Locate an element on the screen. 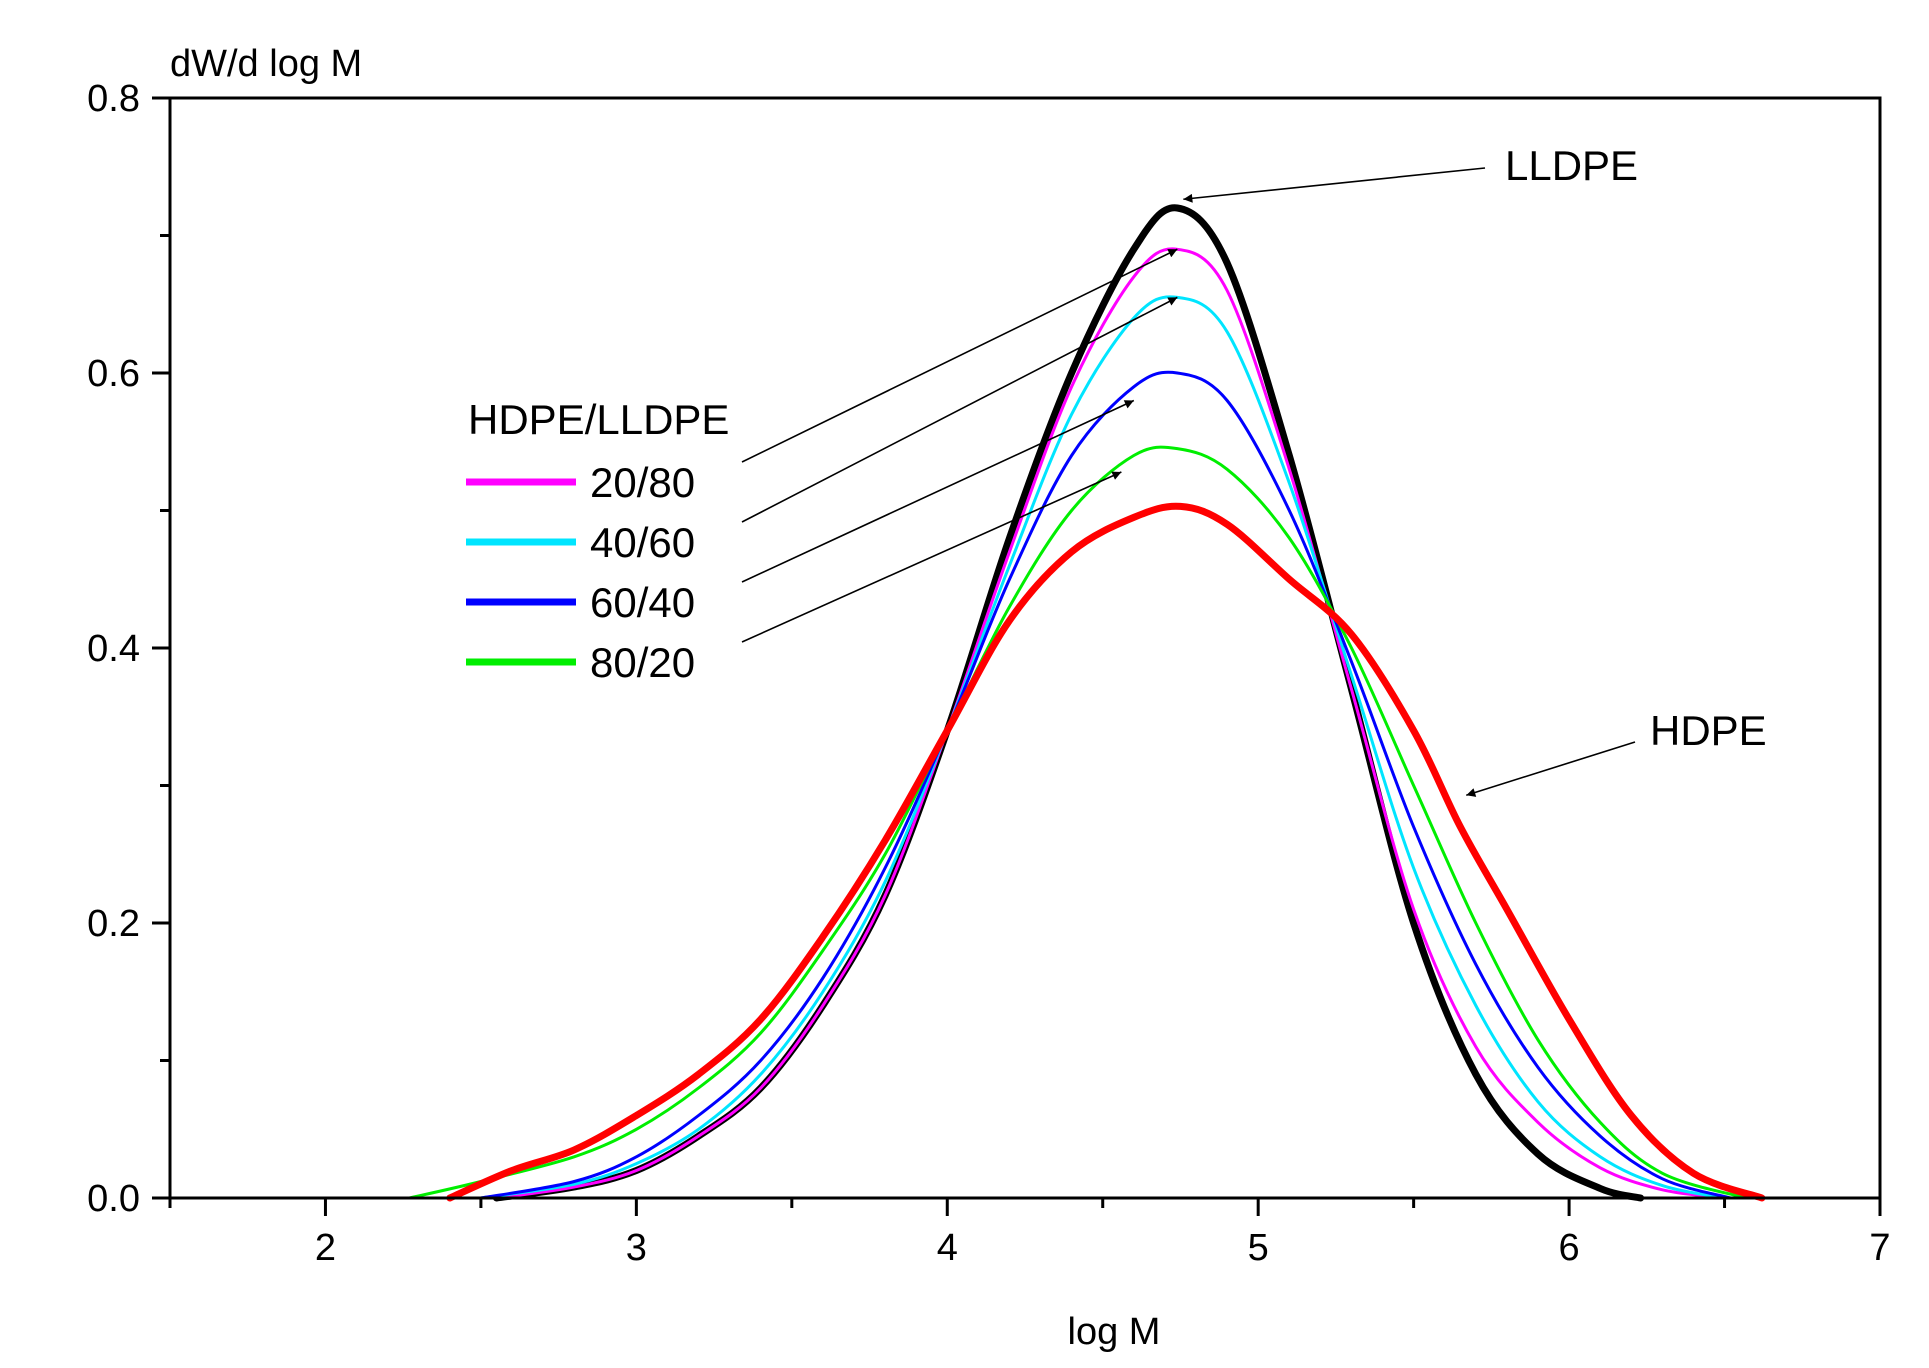  y-tick-label: 0.4 is located at coordinates (113, 649).